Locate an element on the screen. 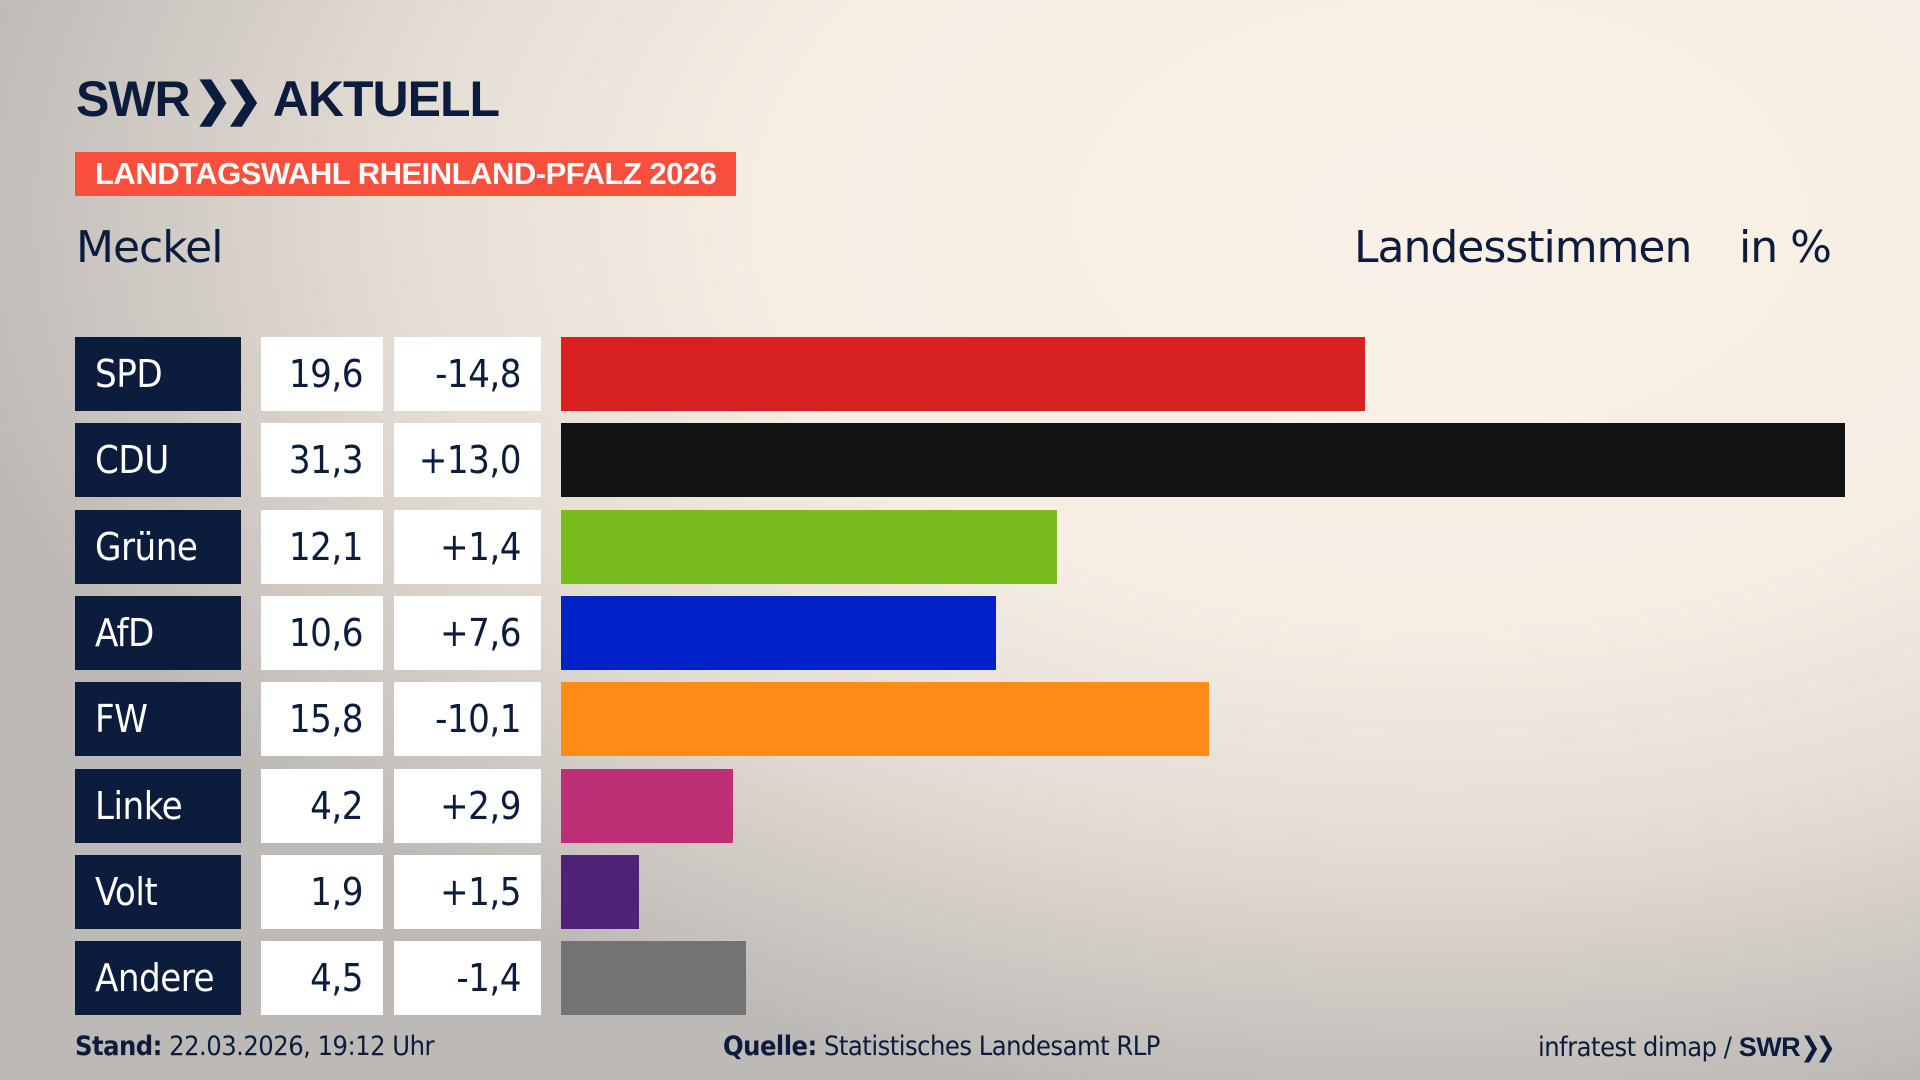 This screenshot has width=1920, height=1080. diff-label: +13,0 is located at coordinates (467, 460).